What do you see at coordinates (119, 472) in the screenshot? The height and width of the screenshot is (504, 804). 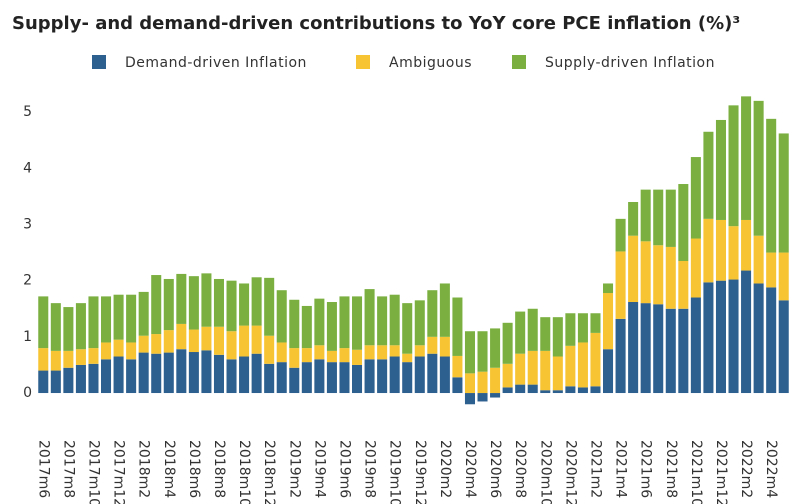 I see `x-tick-label: 2017m12` at bounding box center [119, 472].